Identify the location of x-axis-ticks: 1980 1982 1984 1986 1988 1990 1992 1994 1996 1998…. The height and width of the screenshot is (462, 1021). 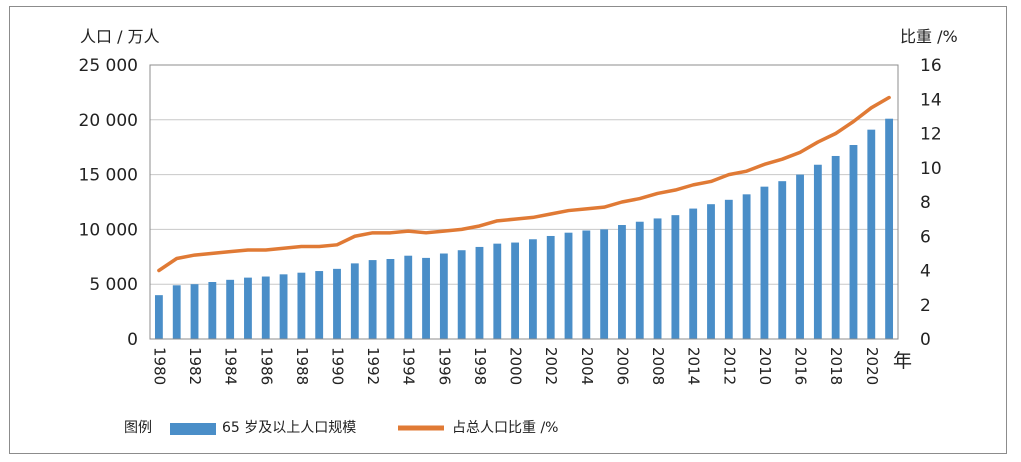
(515, 366).